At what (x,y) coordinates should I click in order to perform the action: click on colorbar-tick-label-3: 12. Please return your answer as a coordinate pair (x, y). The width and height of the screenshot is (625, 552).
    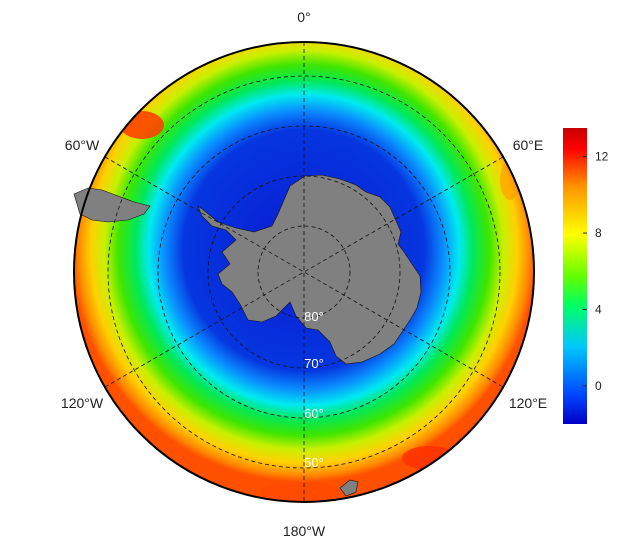
    Looking at the image, I should click on (602, 157).